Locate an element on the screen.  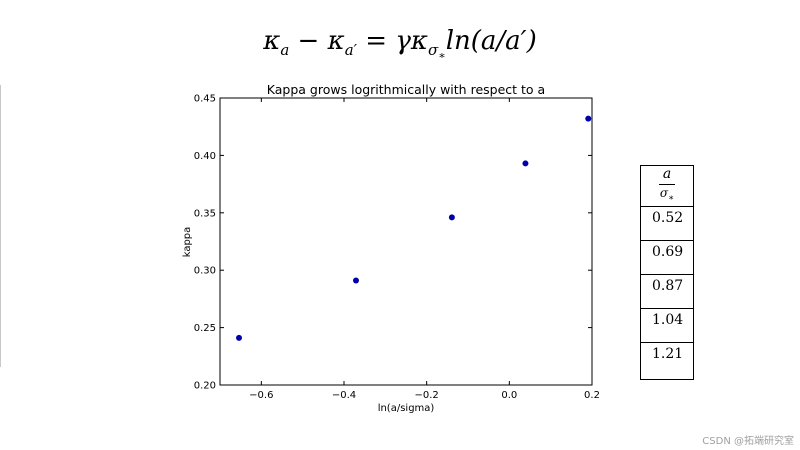
x-tick-label: −0.4 is located at coordinates (344, 395).